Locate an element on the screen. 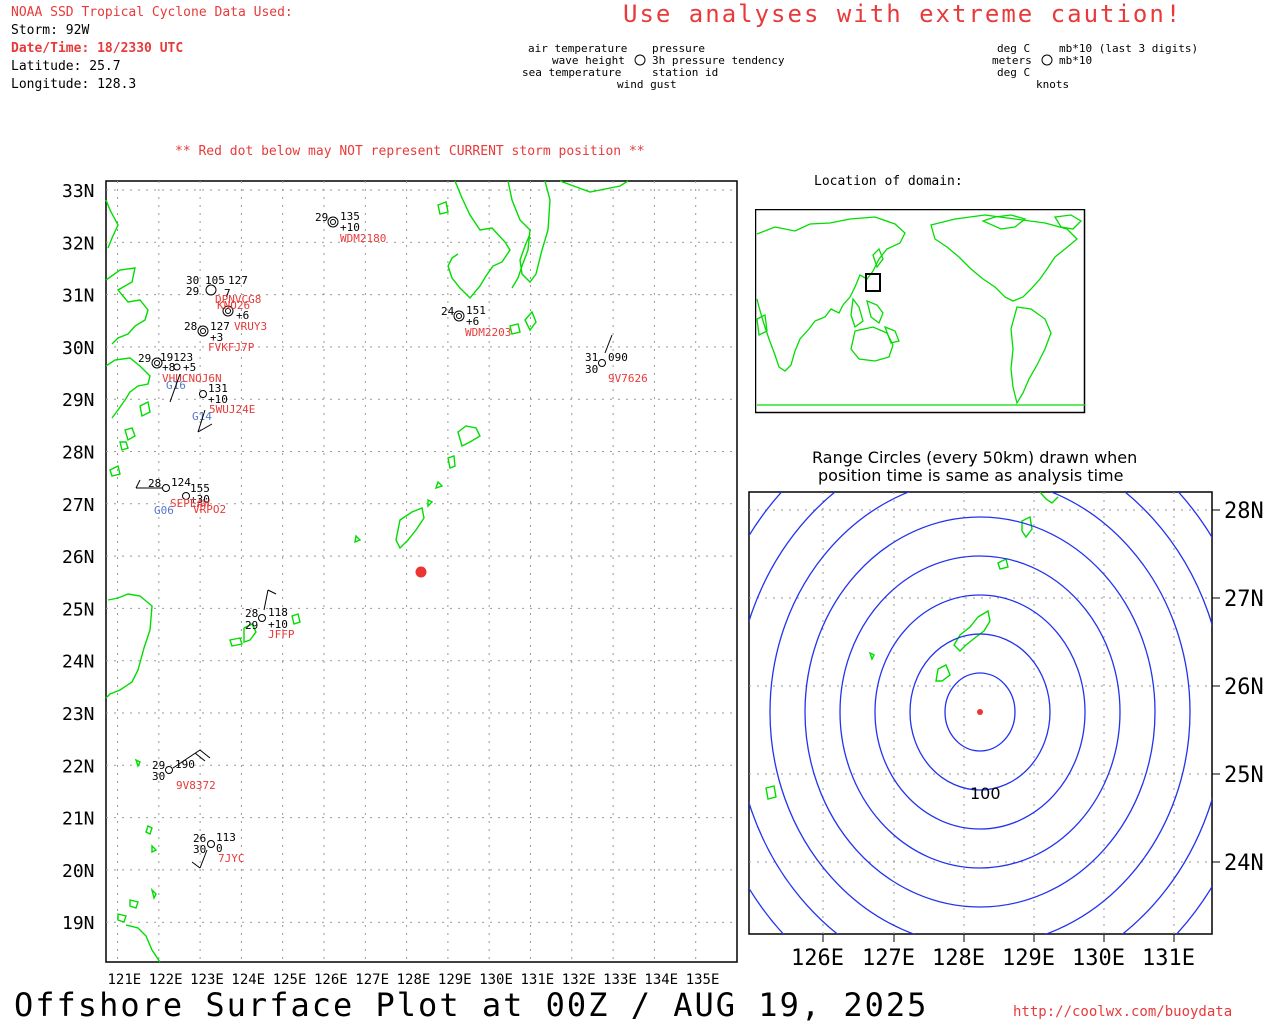 The width and height of the screenshot is (1280, 1024). range-lon-label: 128E is located at coordinates (958, 958).